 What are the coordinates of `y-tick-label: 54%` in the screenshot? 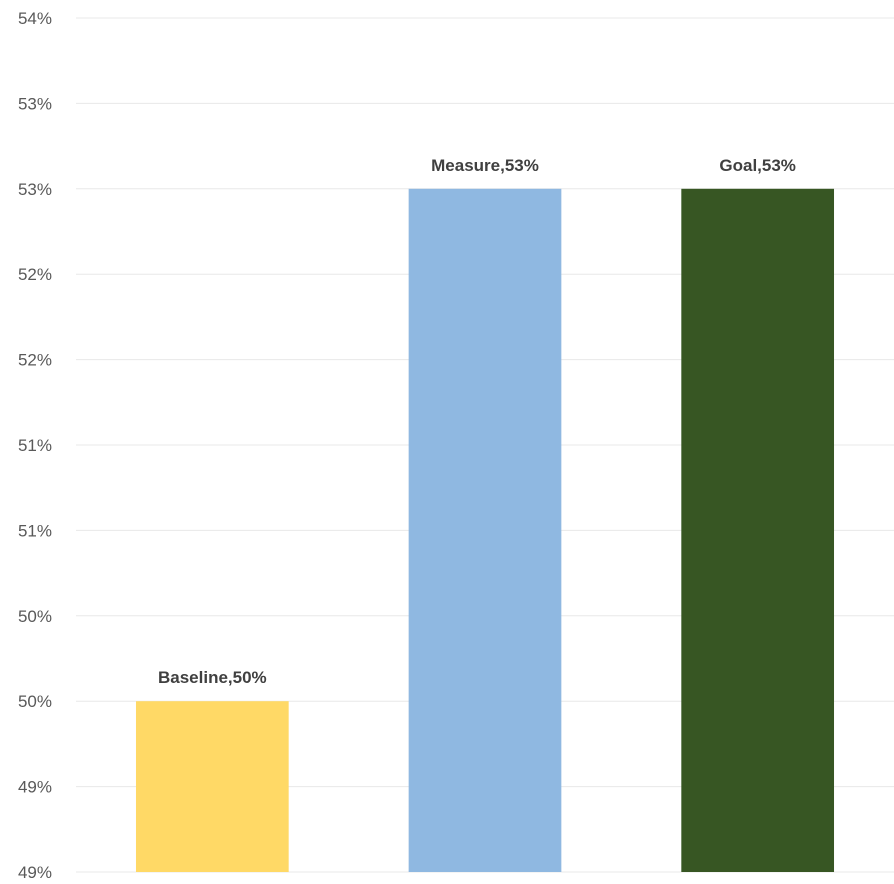 It's located at (35, 18).